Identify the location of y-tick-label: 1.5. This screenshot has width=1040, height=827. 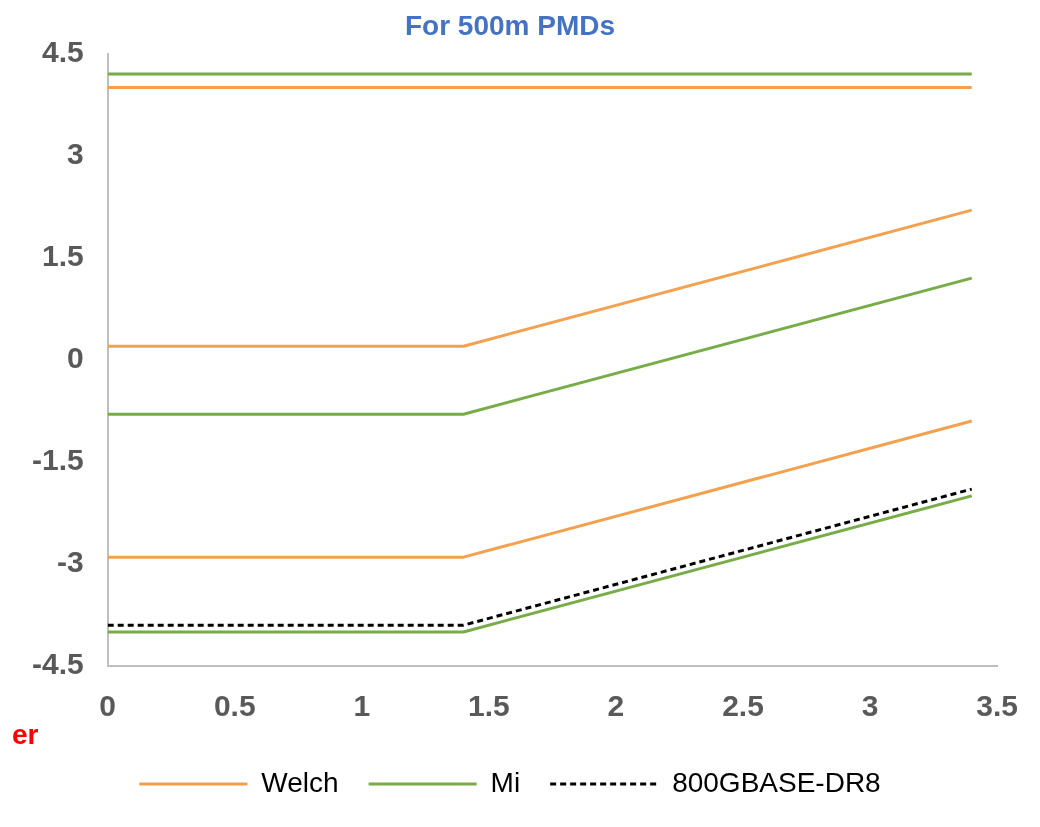
(62, 255).